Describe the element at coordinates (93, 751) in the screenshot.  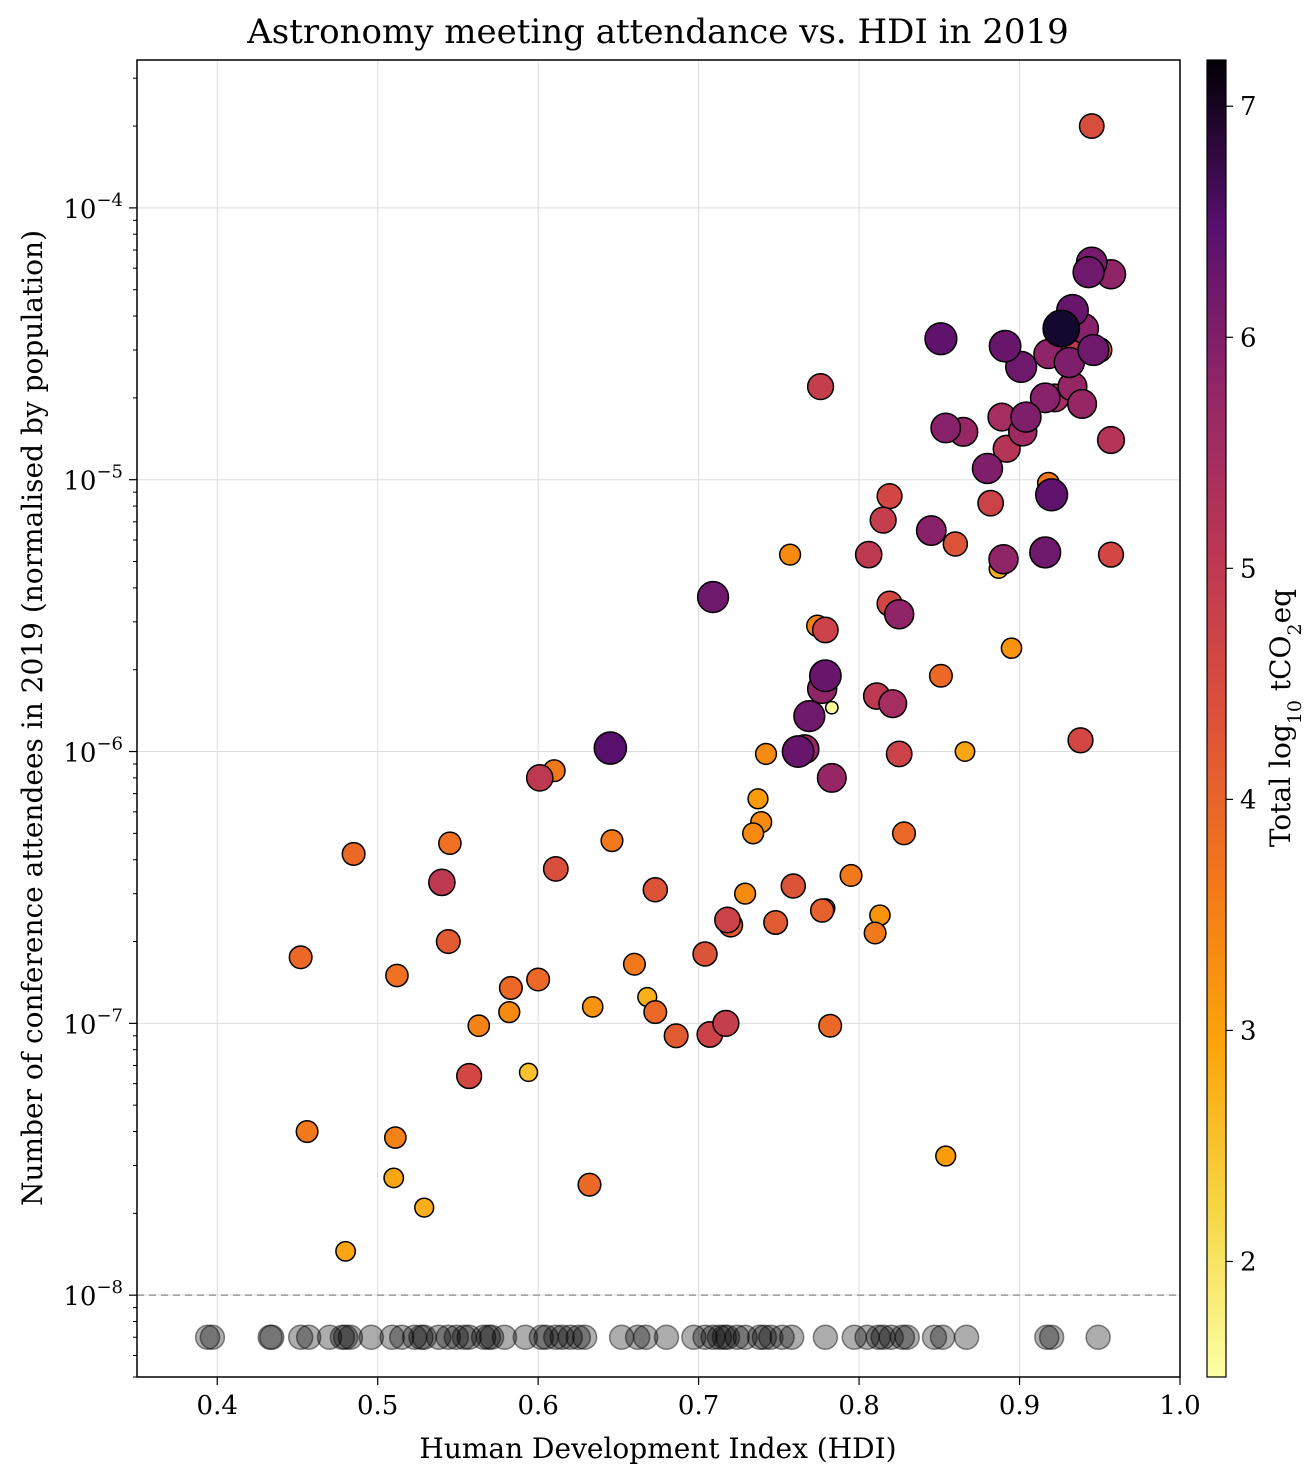
I see `y-tick-label-2: 10⁻⁶` at that location.